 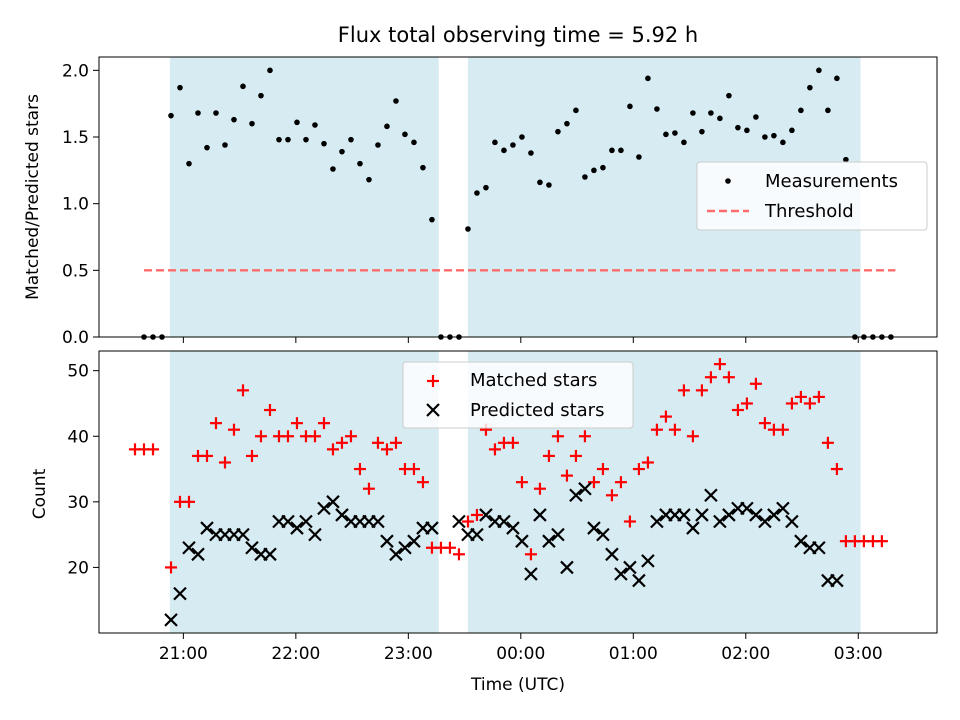 I want to click on top-legend: Measurements Threshold, so click(x=812, y=196).